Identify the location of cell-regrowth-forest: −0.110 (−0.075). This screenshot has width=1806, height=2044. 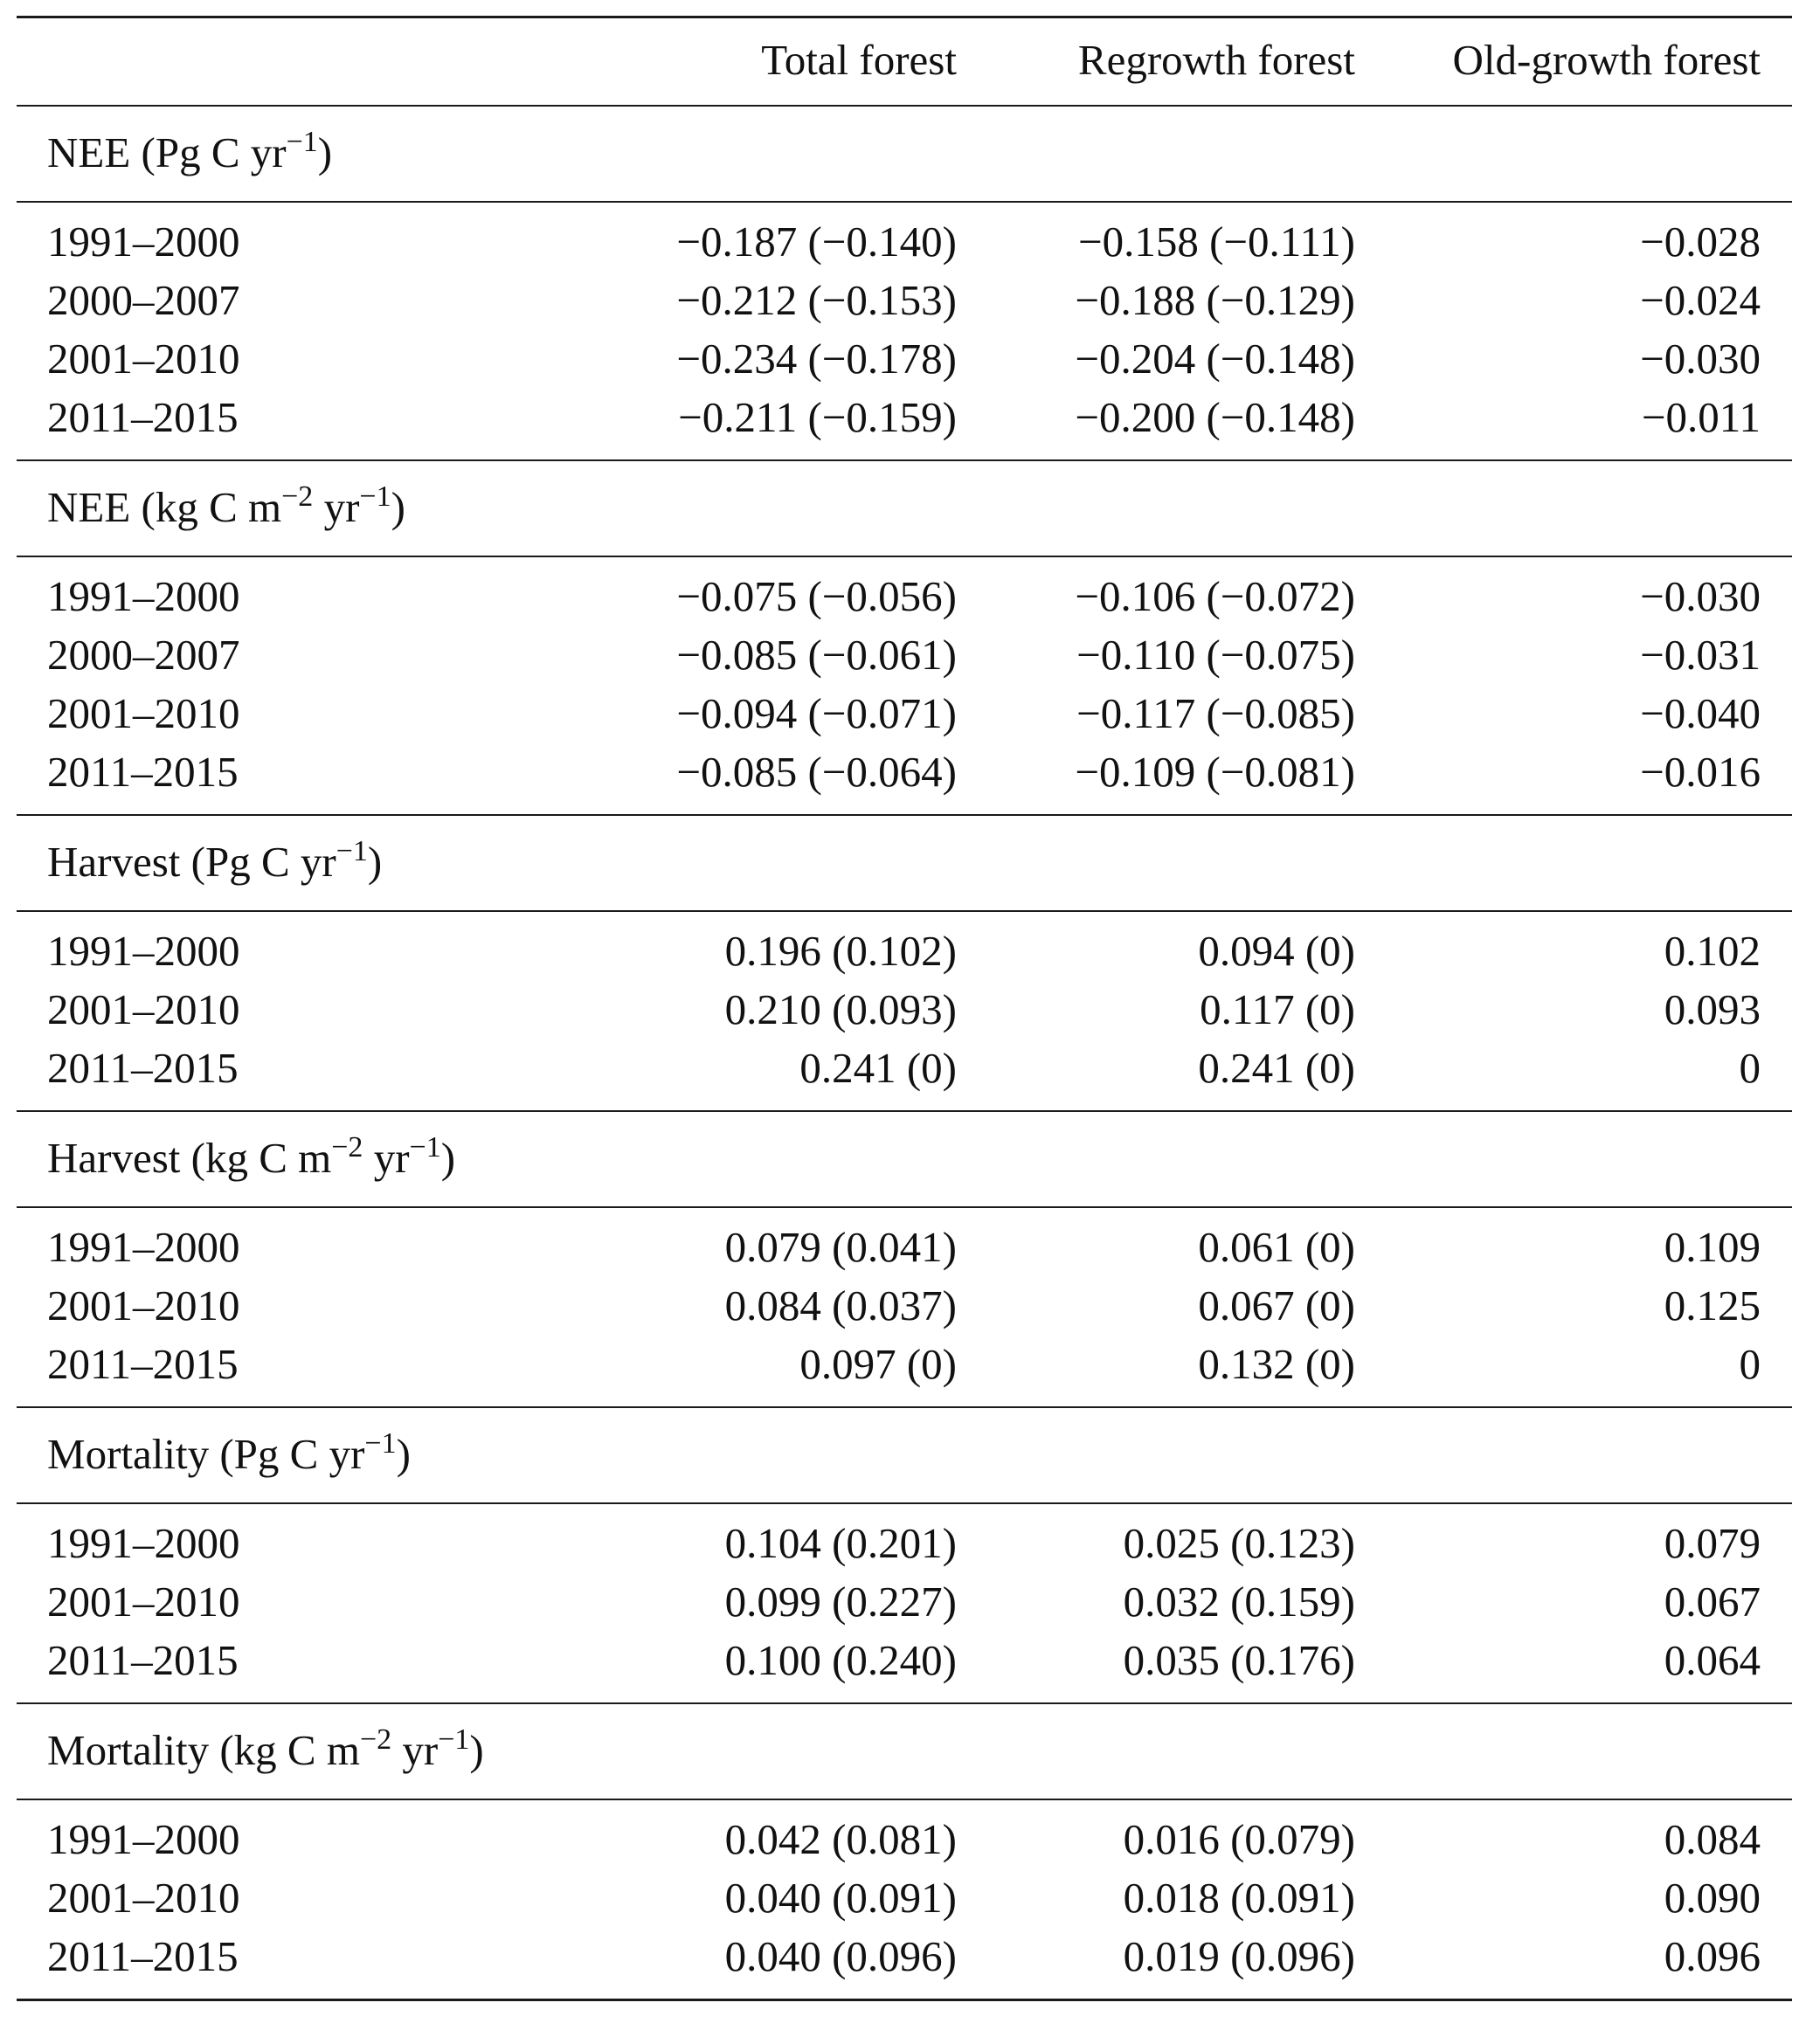
(1215, 655).